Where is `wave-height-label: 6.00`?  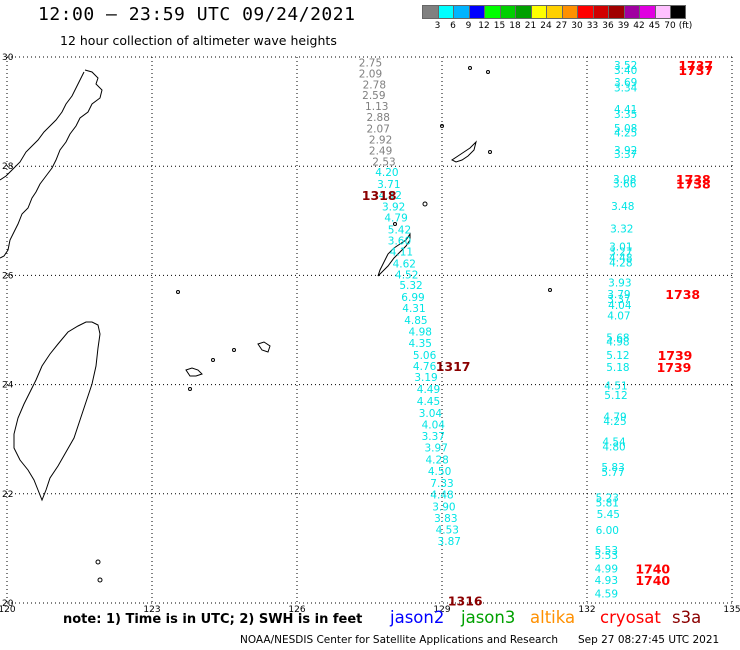
wave-height-label: 6.00 is located at coordinates (607, 531).